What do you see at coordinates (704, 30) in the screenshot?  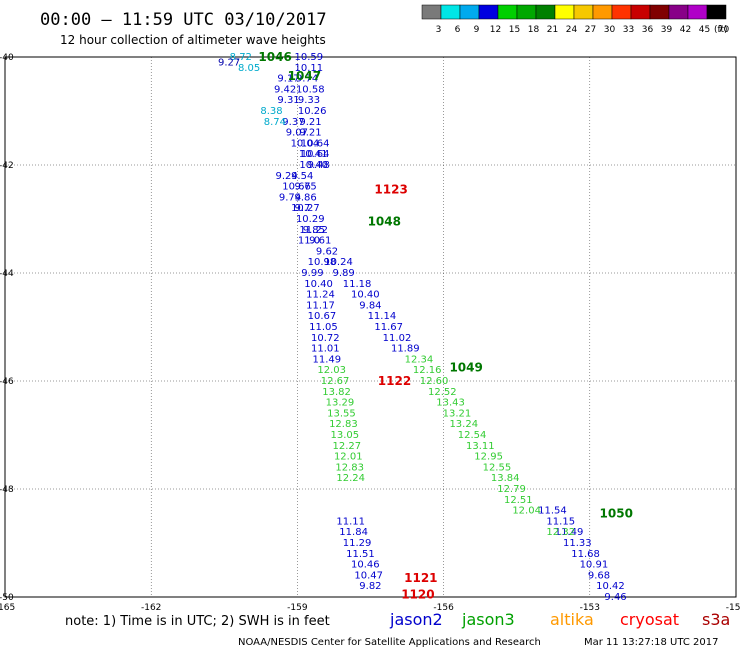 I see `scale-label: 45` at bounding box center [704, 30].